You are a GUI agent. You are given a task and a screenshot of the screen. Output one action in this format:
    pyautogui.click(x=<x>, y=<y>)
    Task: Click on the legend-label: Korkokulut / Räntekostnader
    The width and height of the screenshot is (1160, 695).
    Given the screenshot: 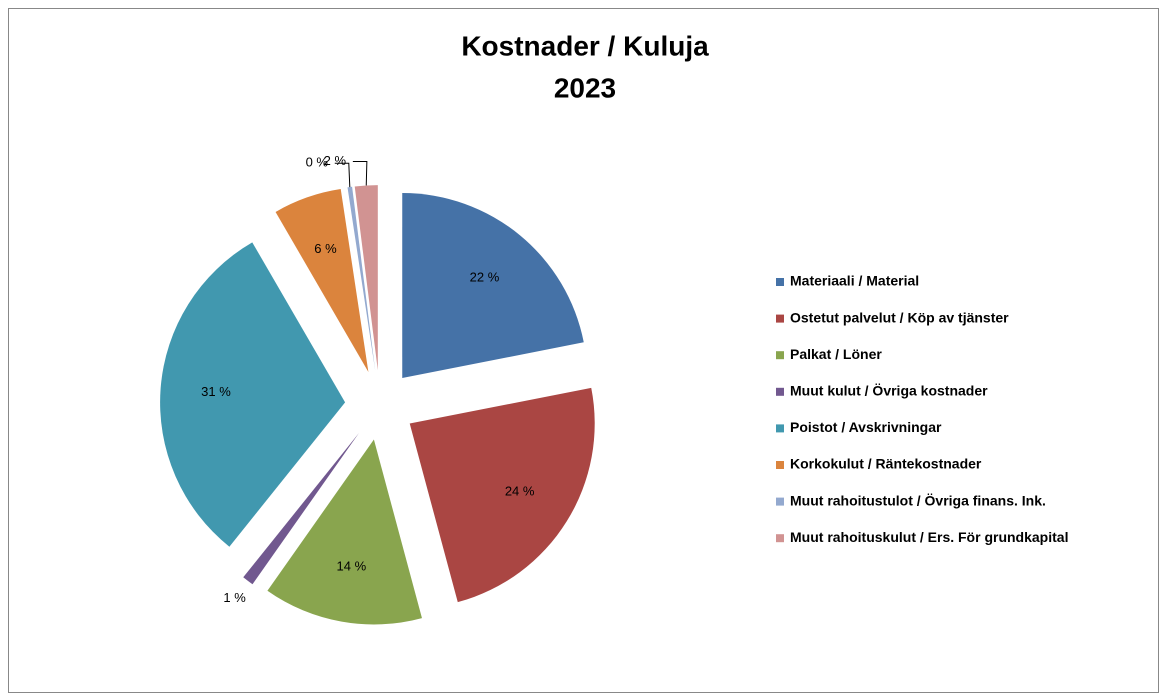 What is the action you would take?
    pyautogui.click(x=886, y=464)
    